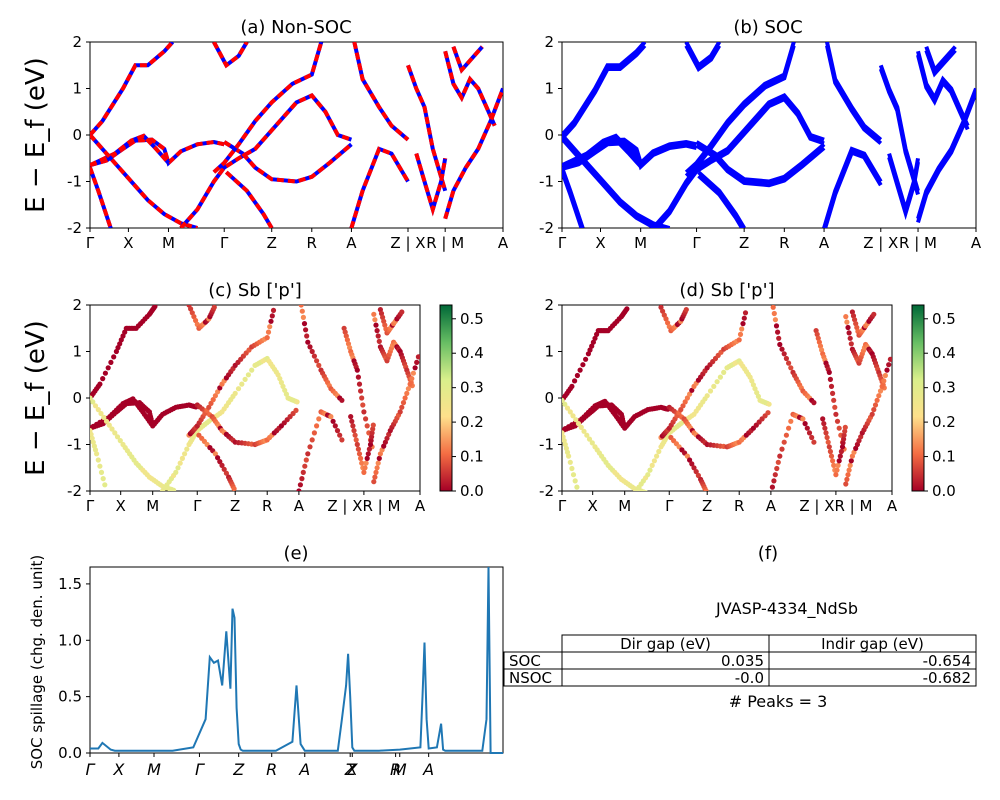 Image resolution: width=1000 pixels, height=800 pixels. I want to click on axis-c-xtick-label: R, so click(267, 506).